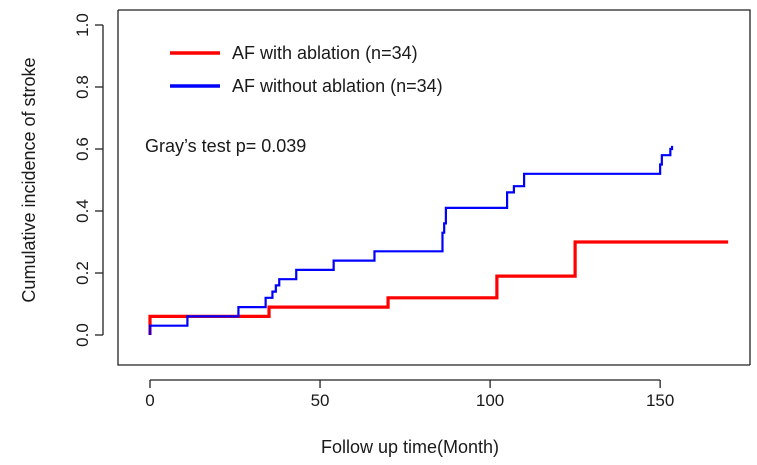  I want to click on x-tick-label: 50, so click(320, 400).